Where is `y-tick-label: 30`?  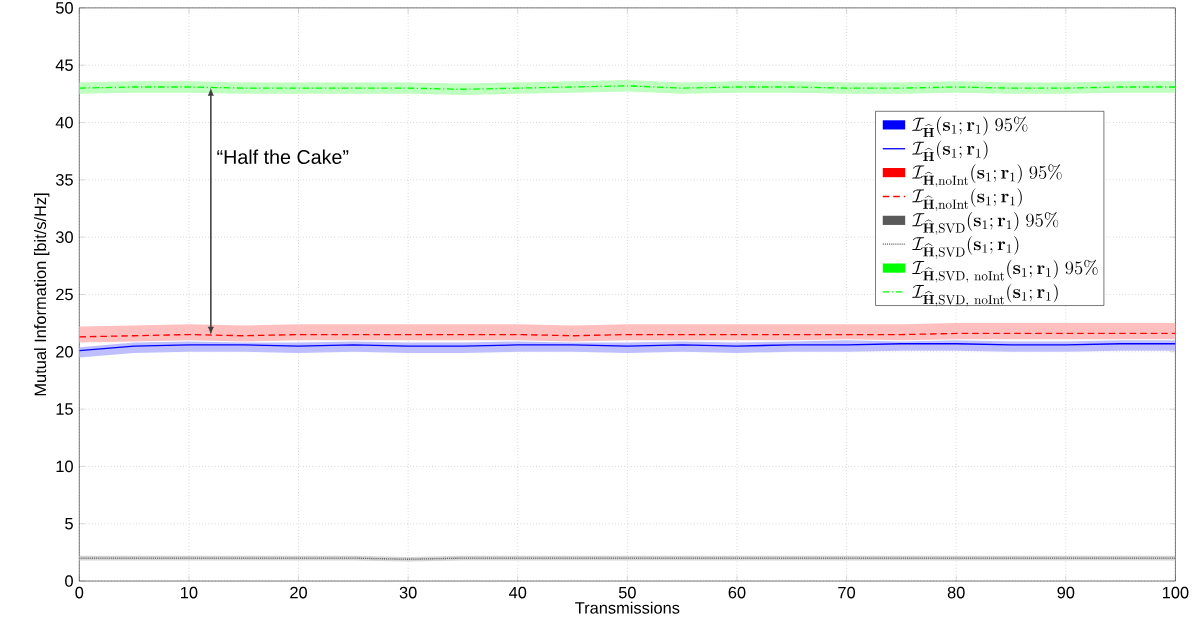 y-tick-label: 30 is located at coordinates (64, 237).